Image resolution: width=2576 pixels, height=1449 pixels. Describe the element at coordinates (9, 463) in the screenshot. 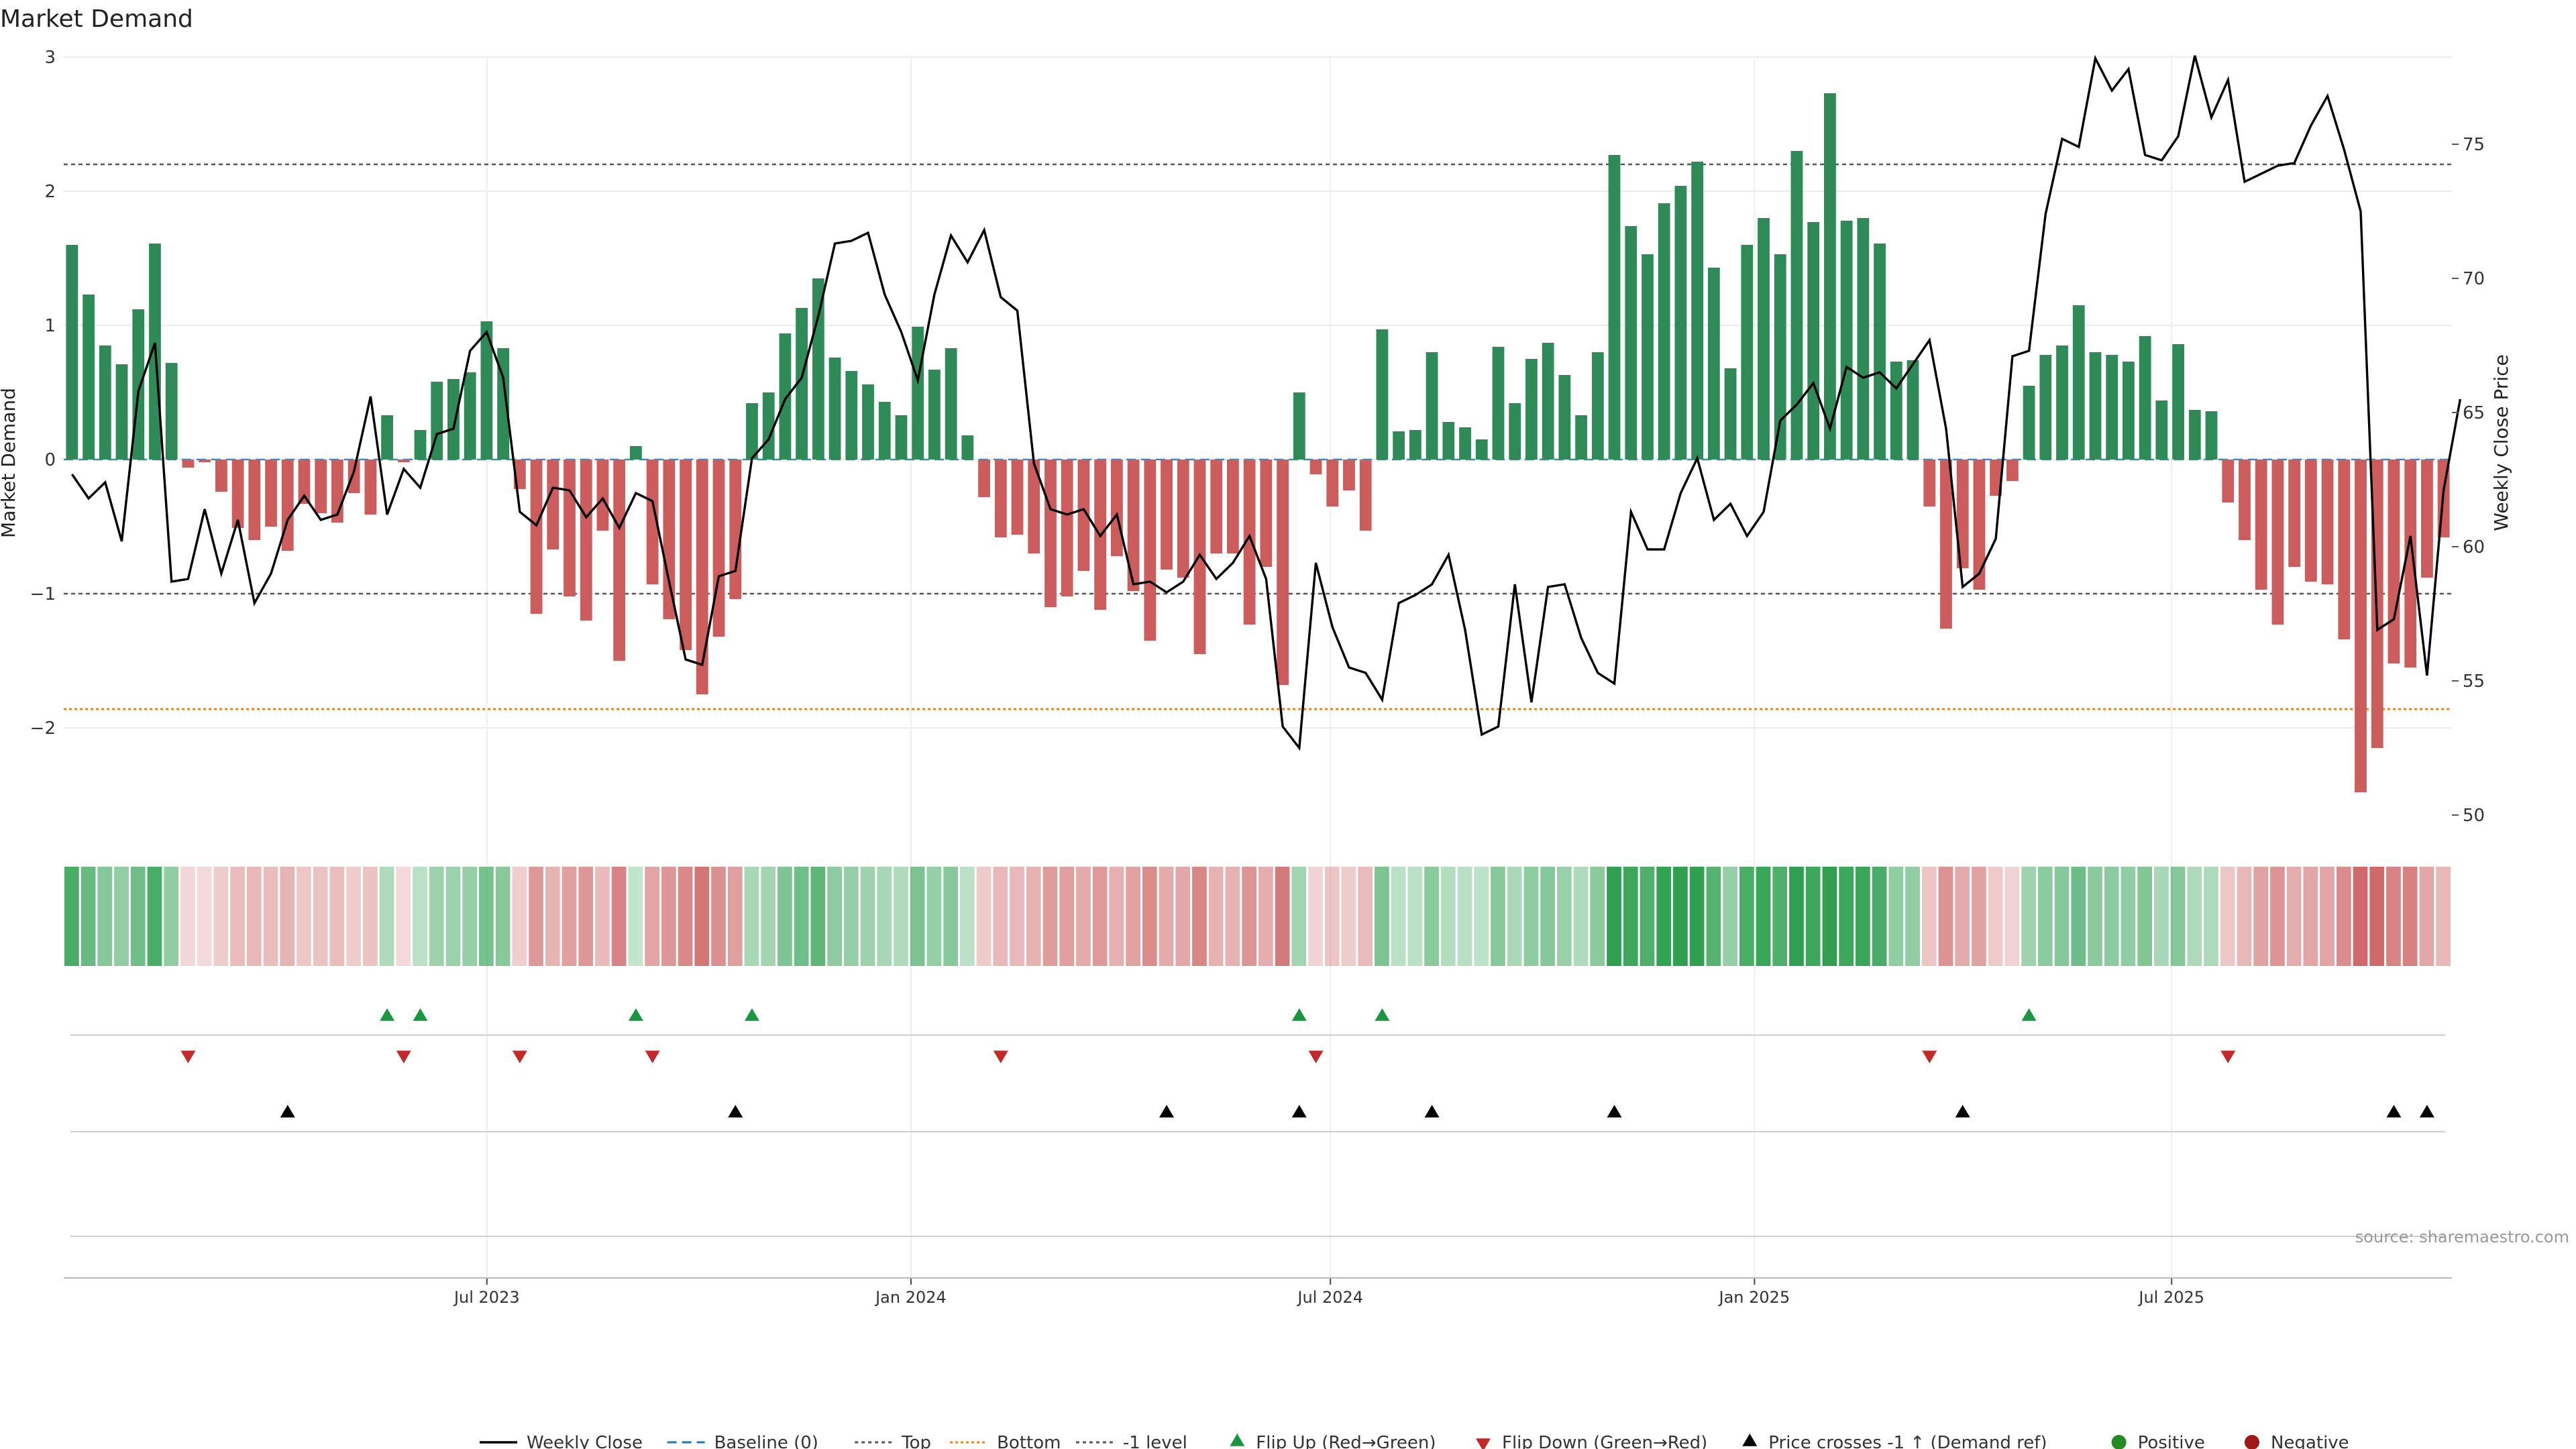

I see `y-axis-left-label: Market Demand` at that location.